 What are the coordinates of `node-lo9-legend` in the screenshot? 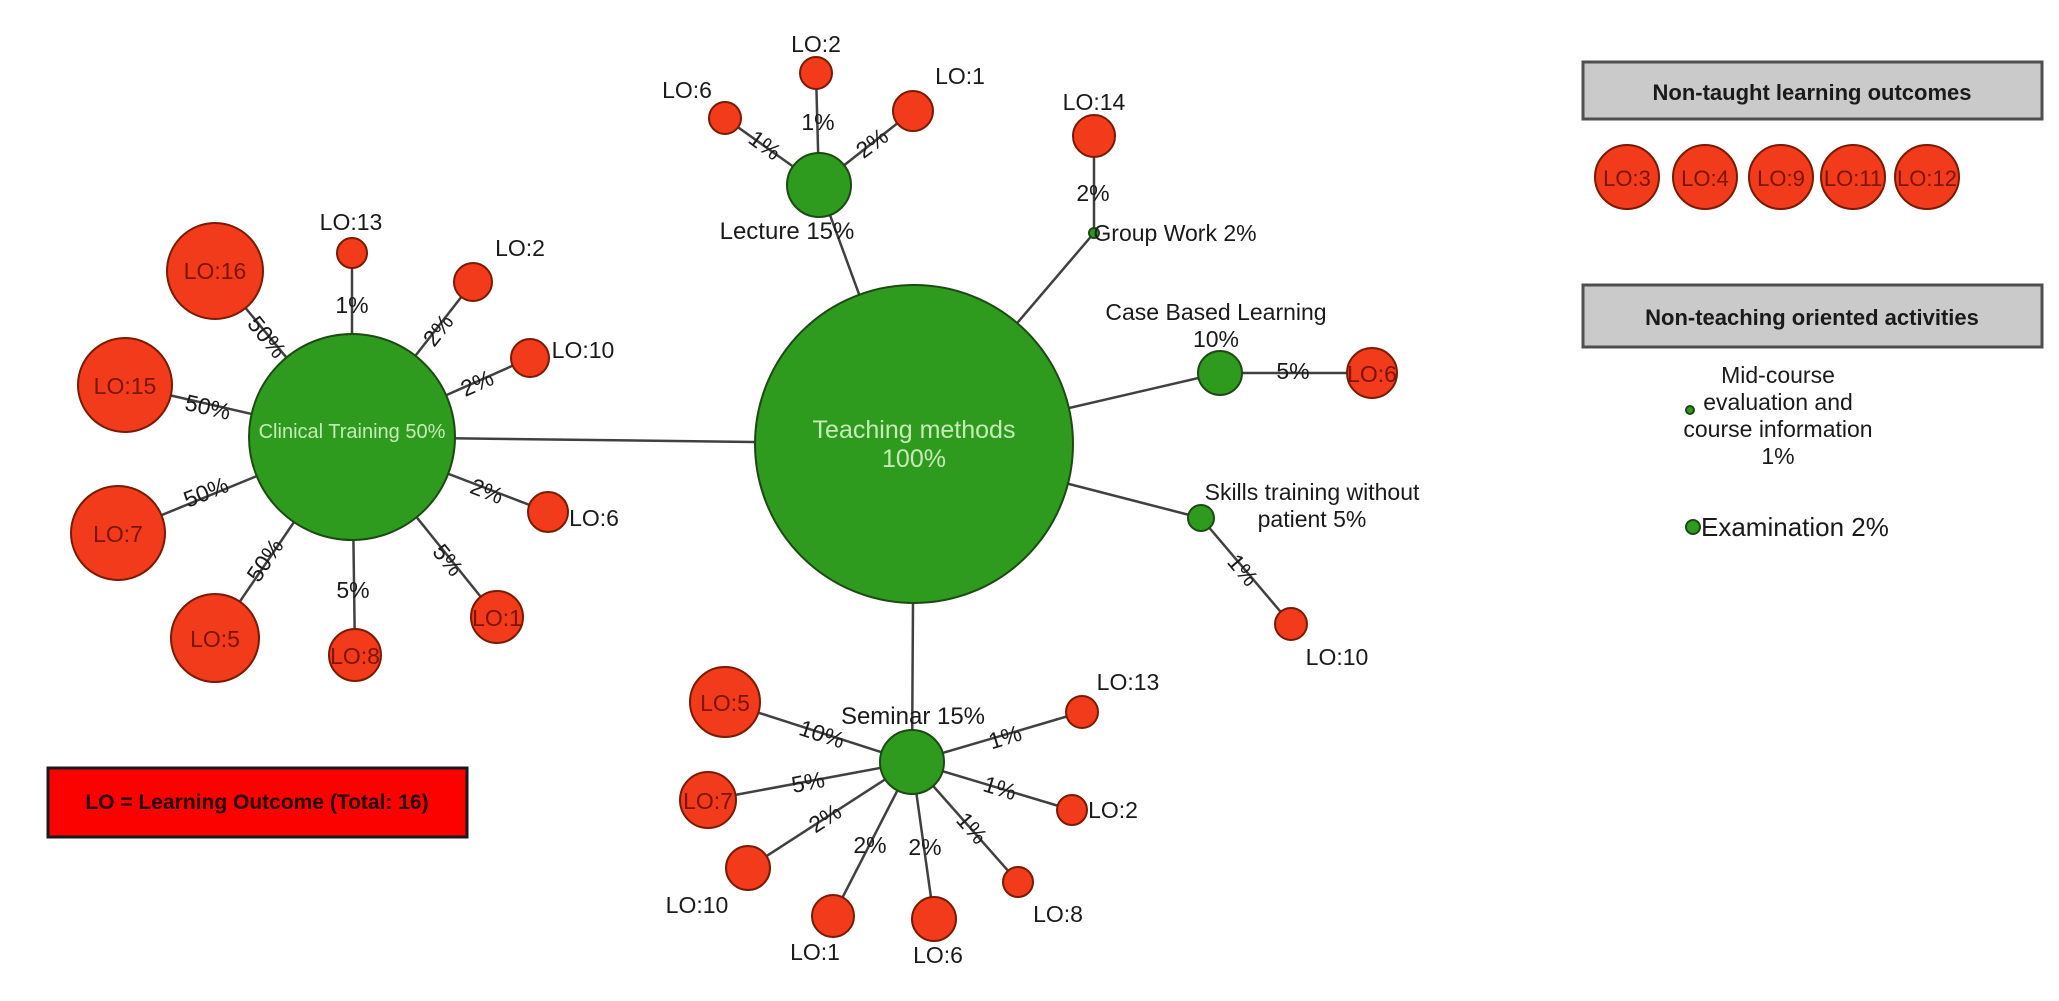 It's located at (1781, 177).